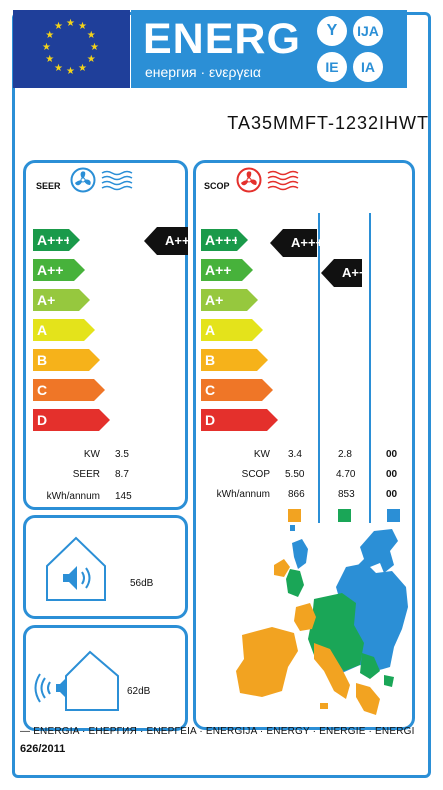 This screenshot has height=790, width=443. I want to click on seer-scale-bar: A+, so click(61, 300).